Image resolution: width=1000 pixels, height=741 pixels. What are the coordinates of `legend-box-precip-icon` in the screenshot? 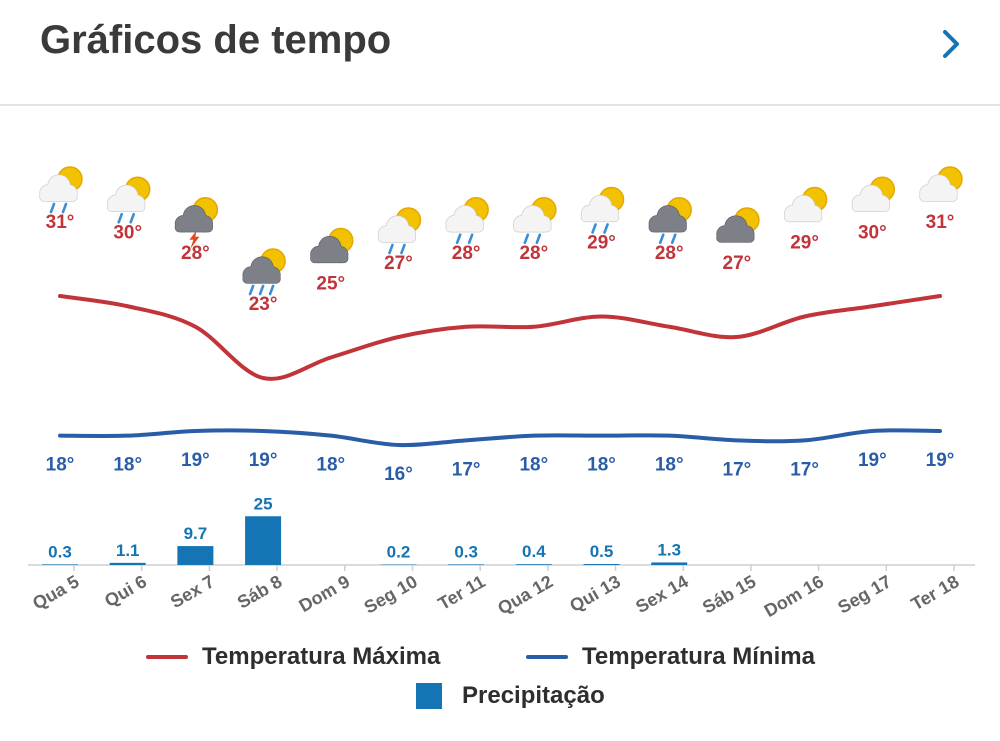 It's located at (429, 696).